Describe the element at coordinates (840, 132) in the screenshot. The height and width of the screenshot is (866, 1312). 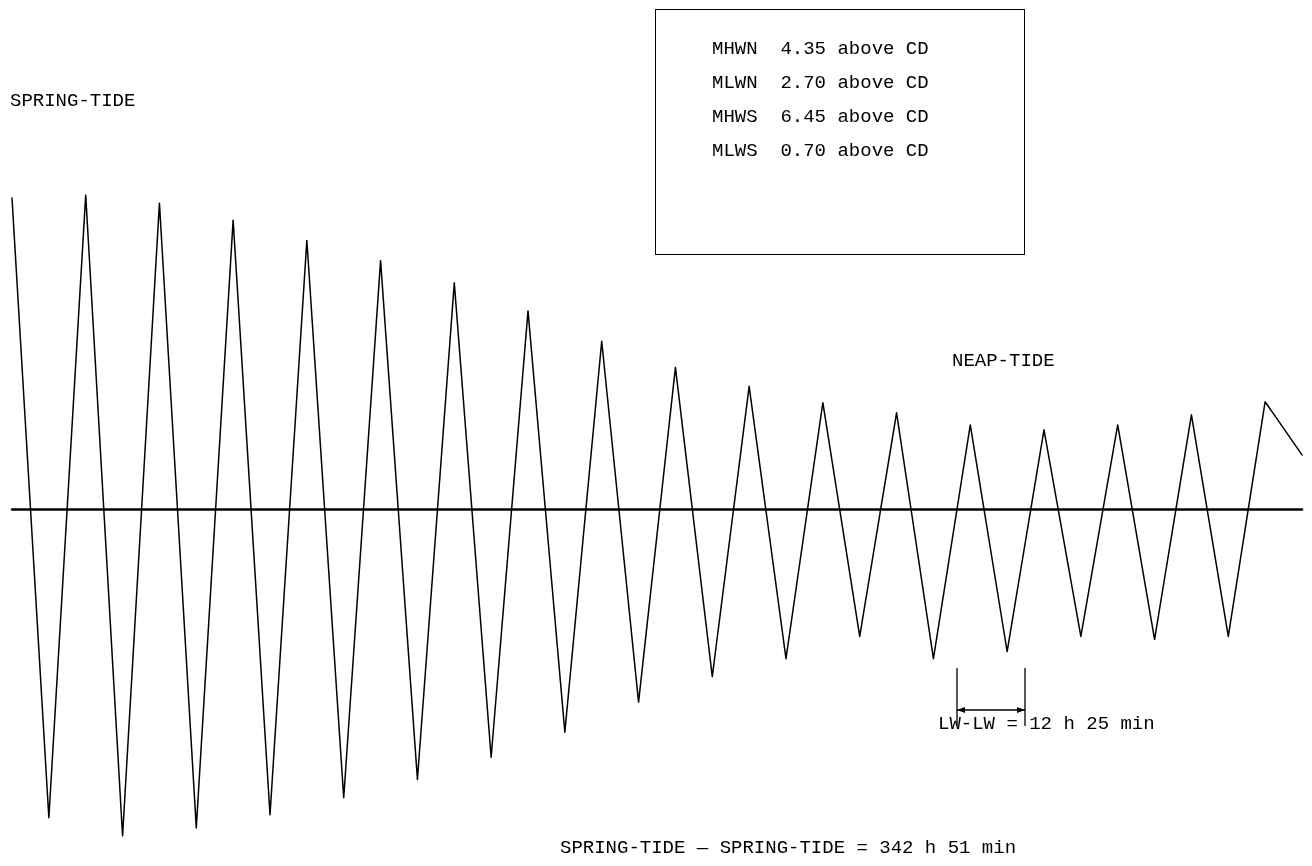
I see `text-box: MHWN 4.35 above CD MLWN 2.70 above CD MHWS 6.45 above CD MLWS 0.70 above CD` at that location.